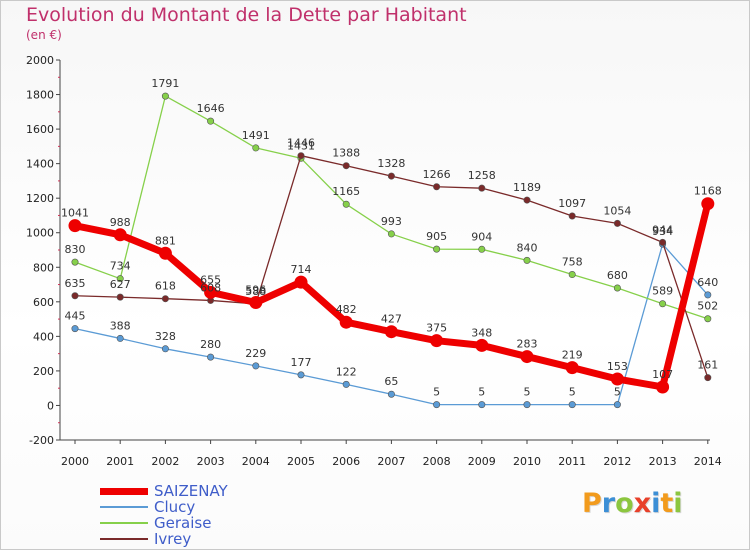 This screenshot has width=750, height=550. I want to click on legend: SAIZENAY Clucy Geraise Ivrey, so click(164, 515).